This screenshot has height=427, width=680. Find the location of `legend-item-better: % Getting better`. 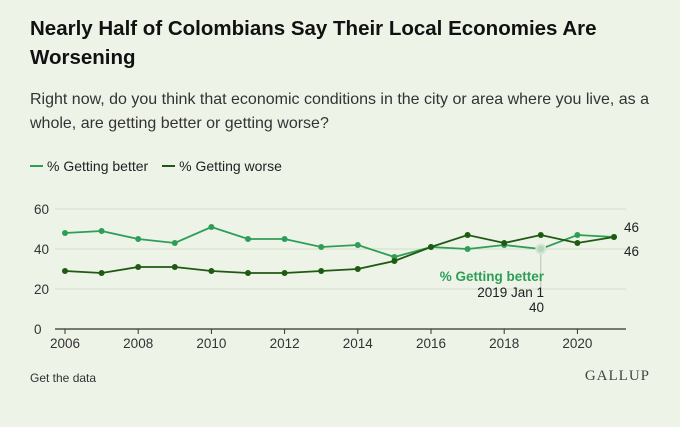

legend-item-better: % Getting better is located at coordinates (89, 166).